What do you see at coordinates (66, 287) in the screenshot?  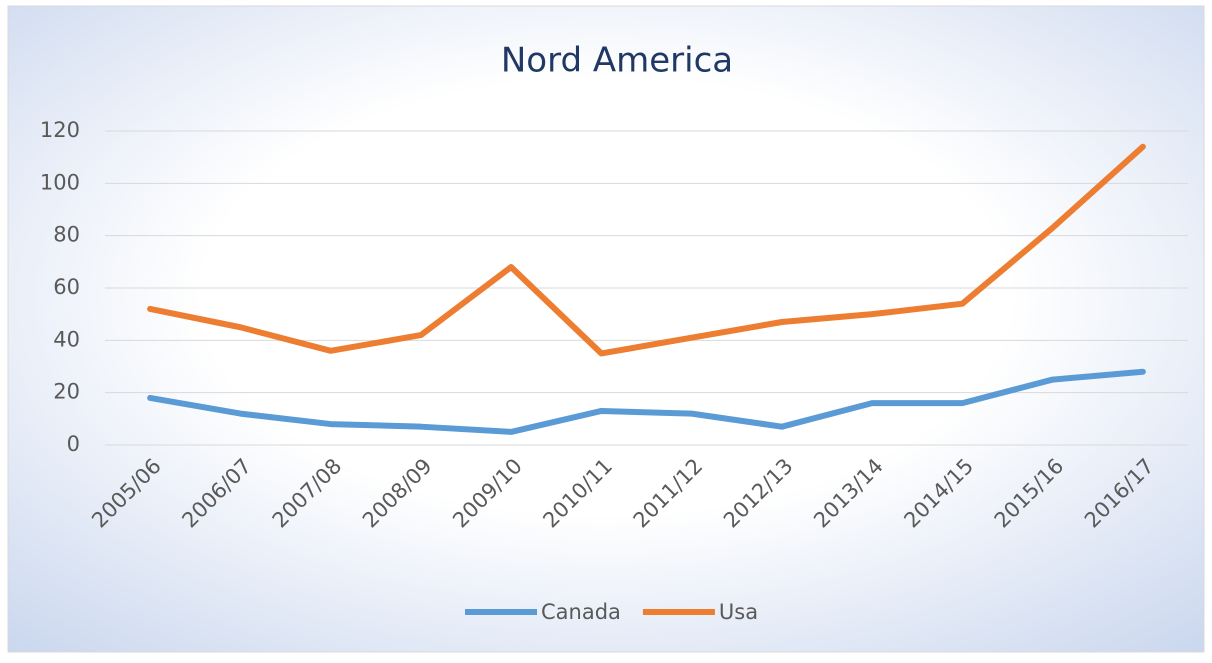 I see `y-tick-label: 60` at bounding box center [66, 287].